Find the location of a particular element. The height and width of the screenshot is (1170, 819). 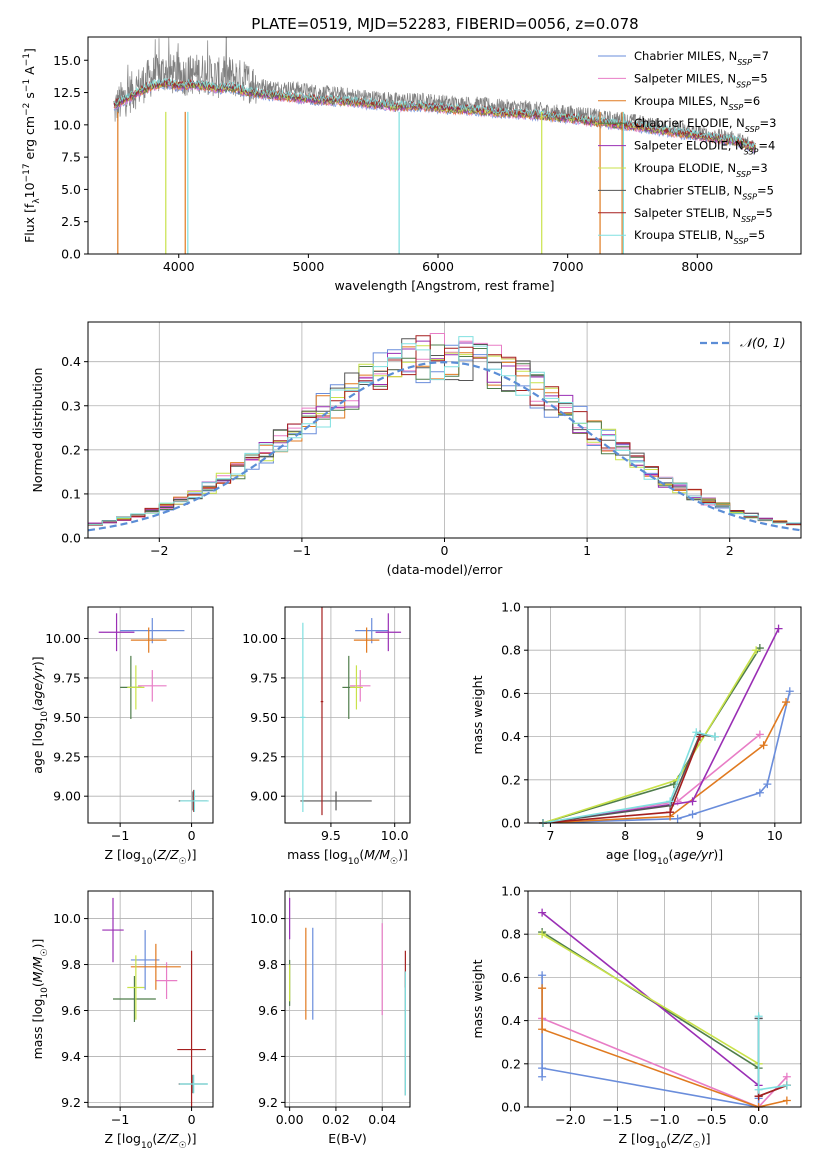

mass_vs_ebv-axes is located at coordinates (347, 999).